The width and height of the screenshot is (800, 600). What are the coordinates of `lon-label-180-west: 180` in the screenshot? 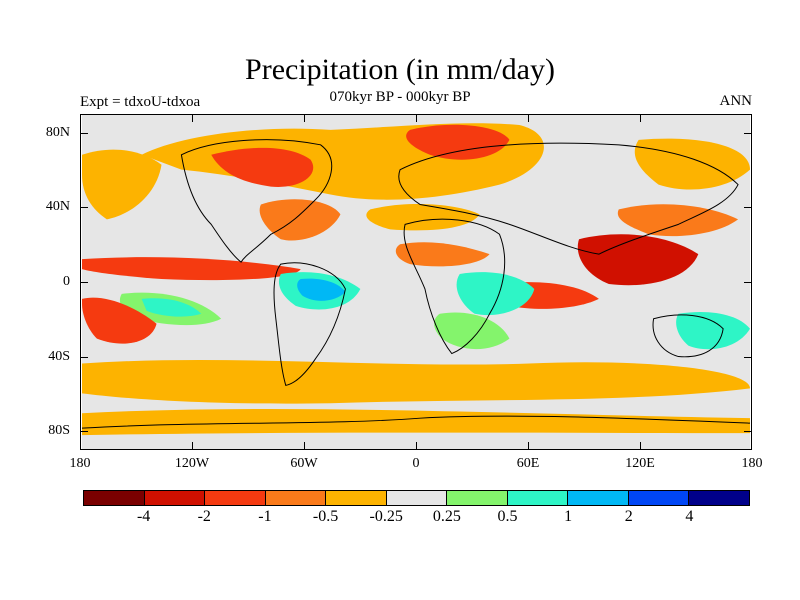 It's located at (80, 463).